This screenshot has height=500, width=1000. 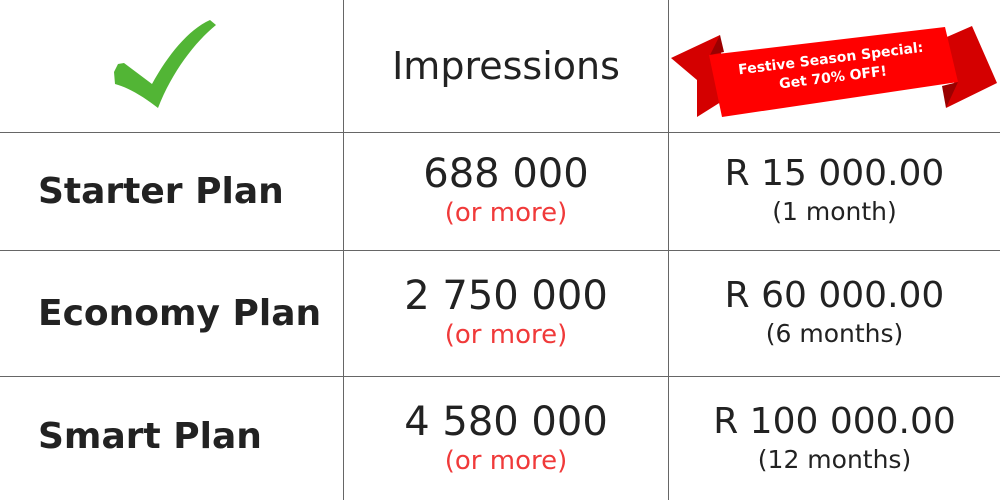 I want to click on impressions-value: 4 580 000, so click(x=506, y=422).